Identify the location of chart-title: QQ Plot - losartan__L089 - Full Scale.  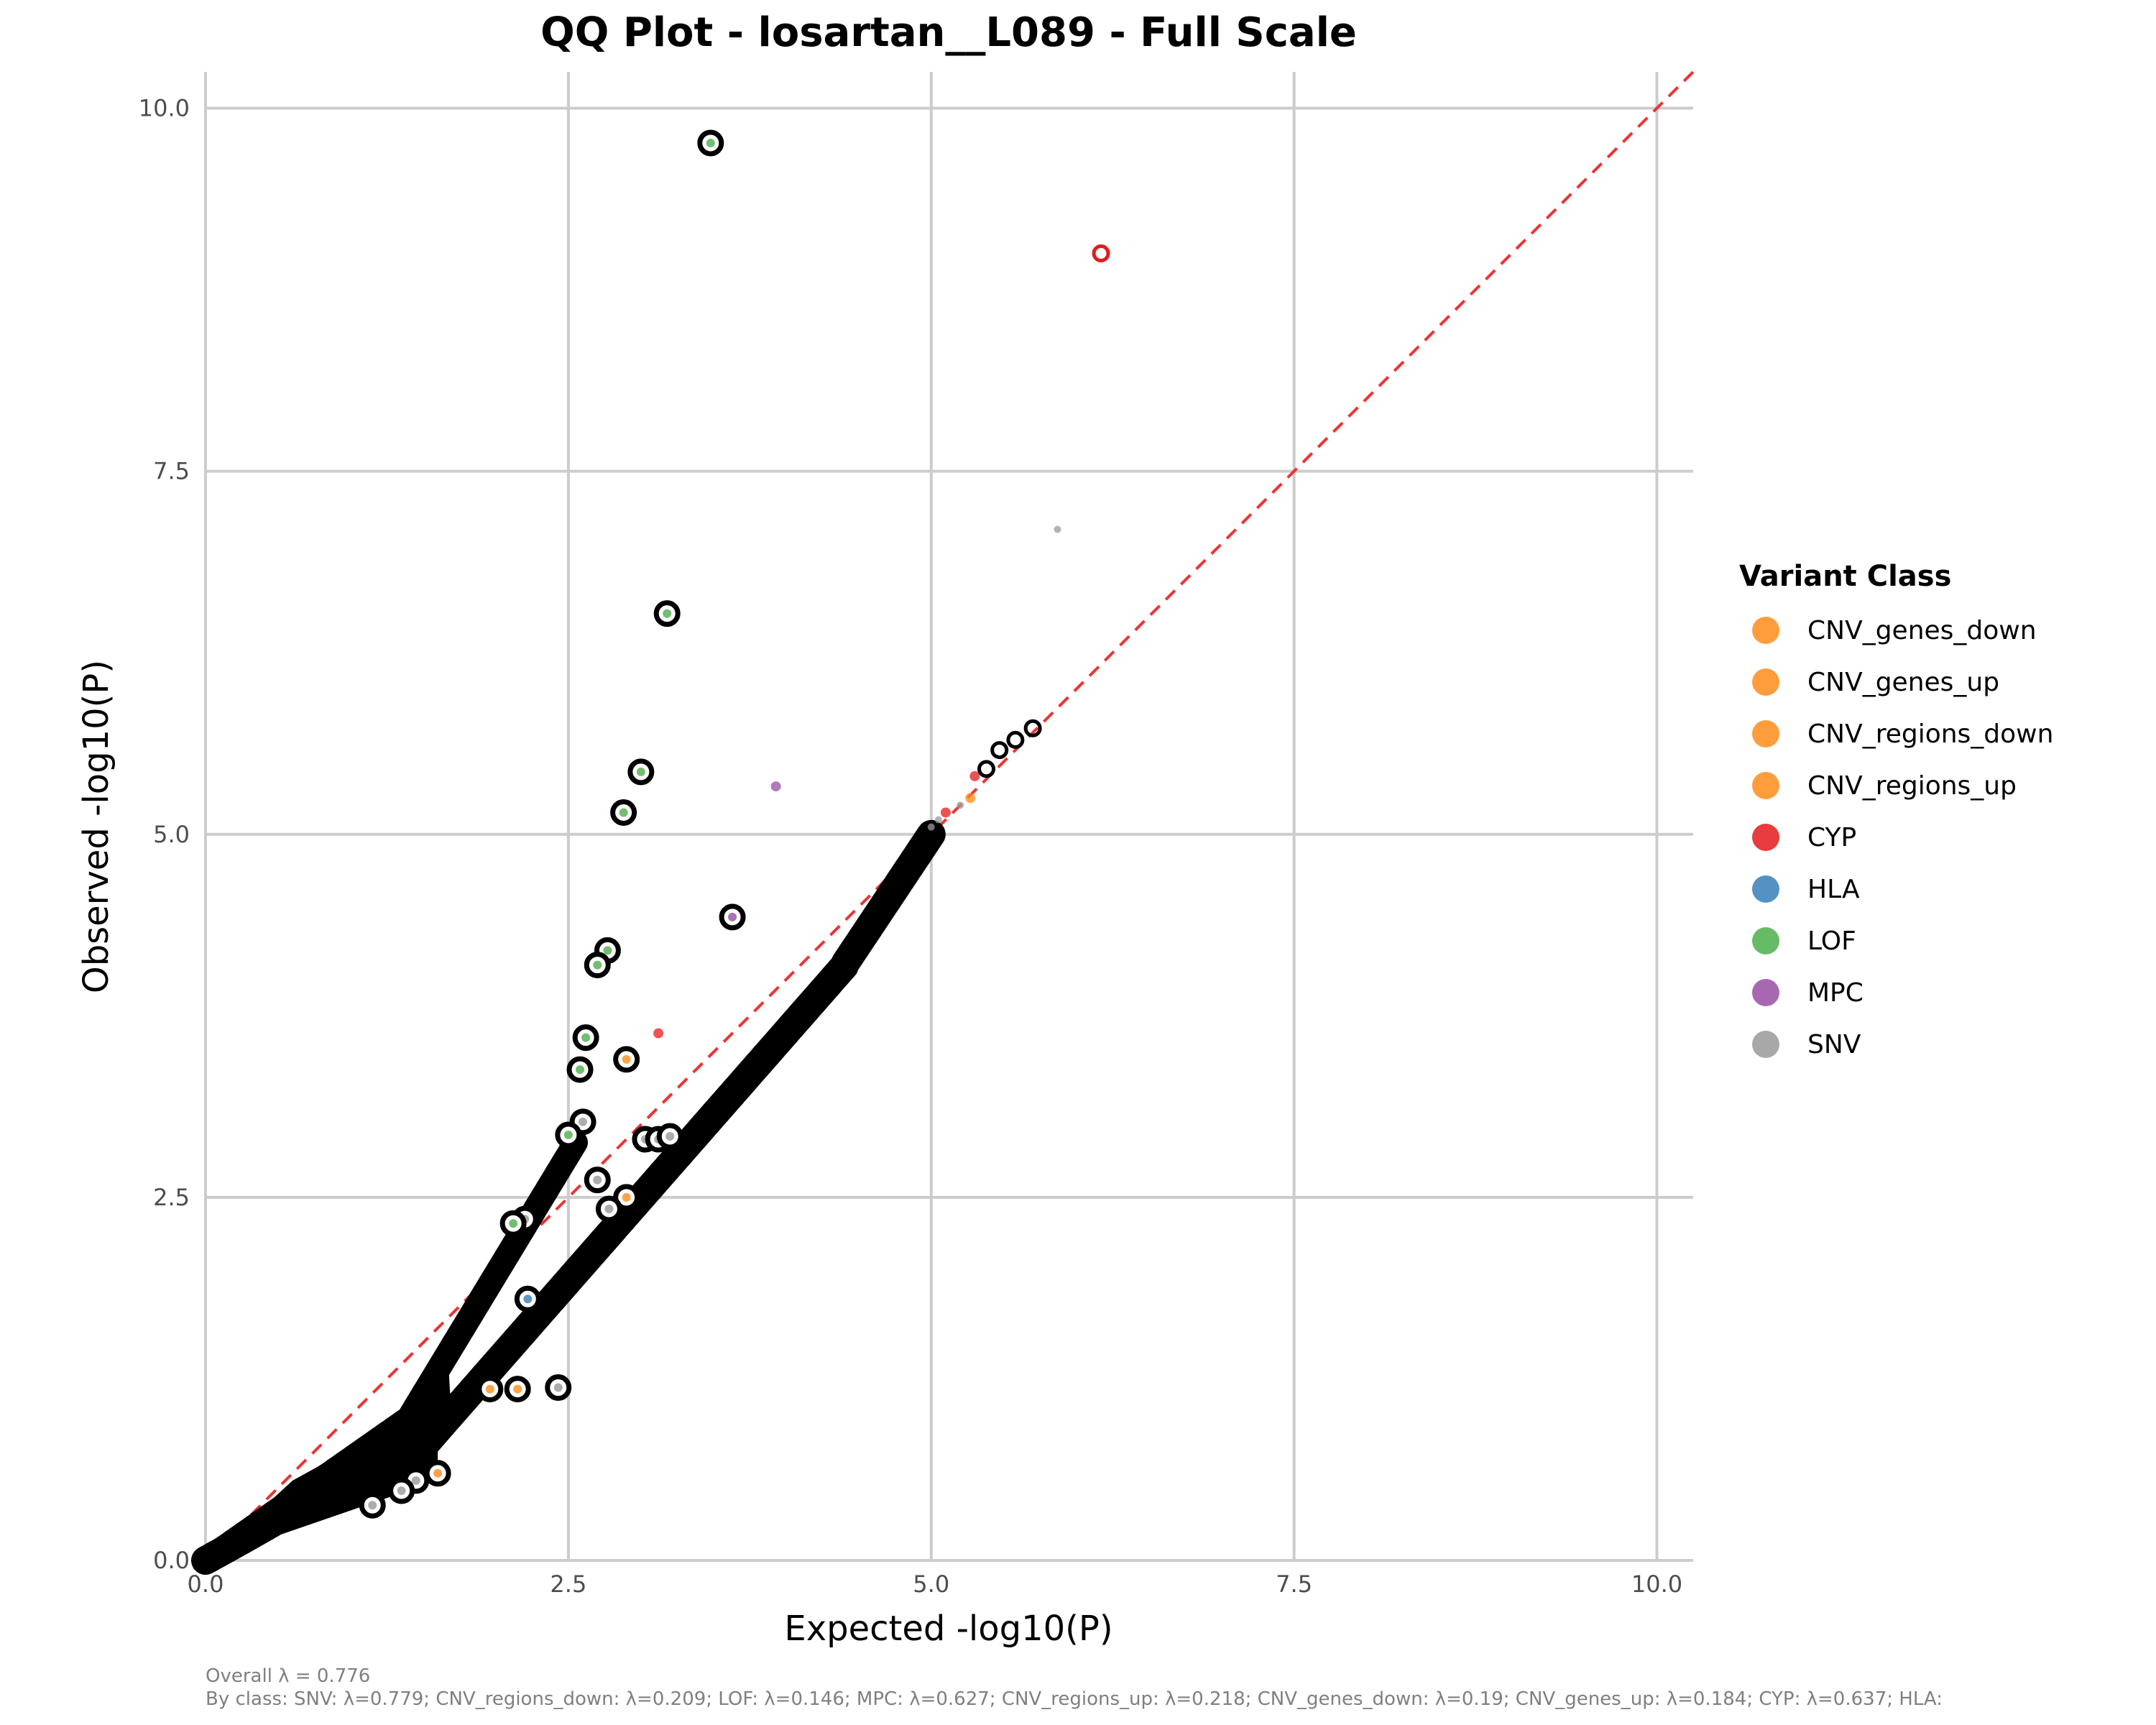
(948, 32).